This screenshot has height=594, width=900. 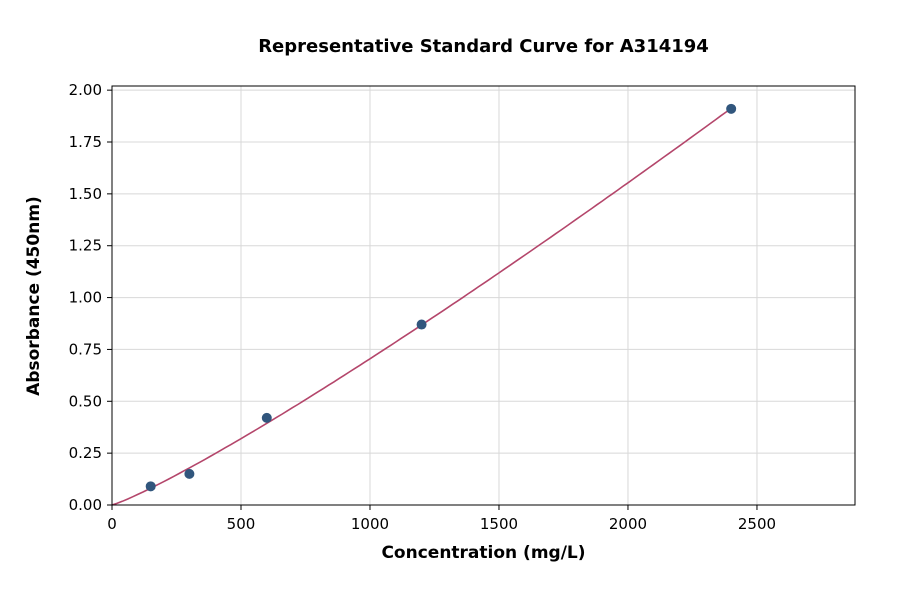 What do you see at coordinates (241, 524) in the screenshot?
I see `x-tick-label: 500` at bounding box center [241, 524].